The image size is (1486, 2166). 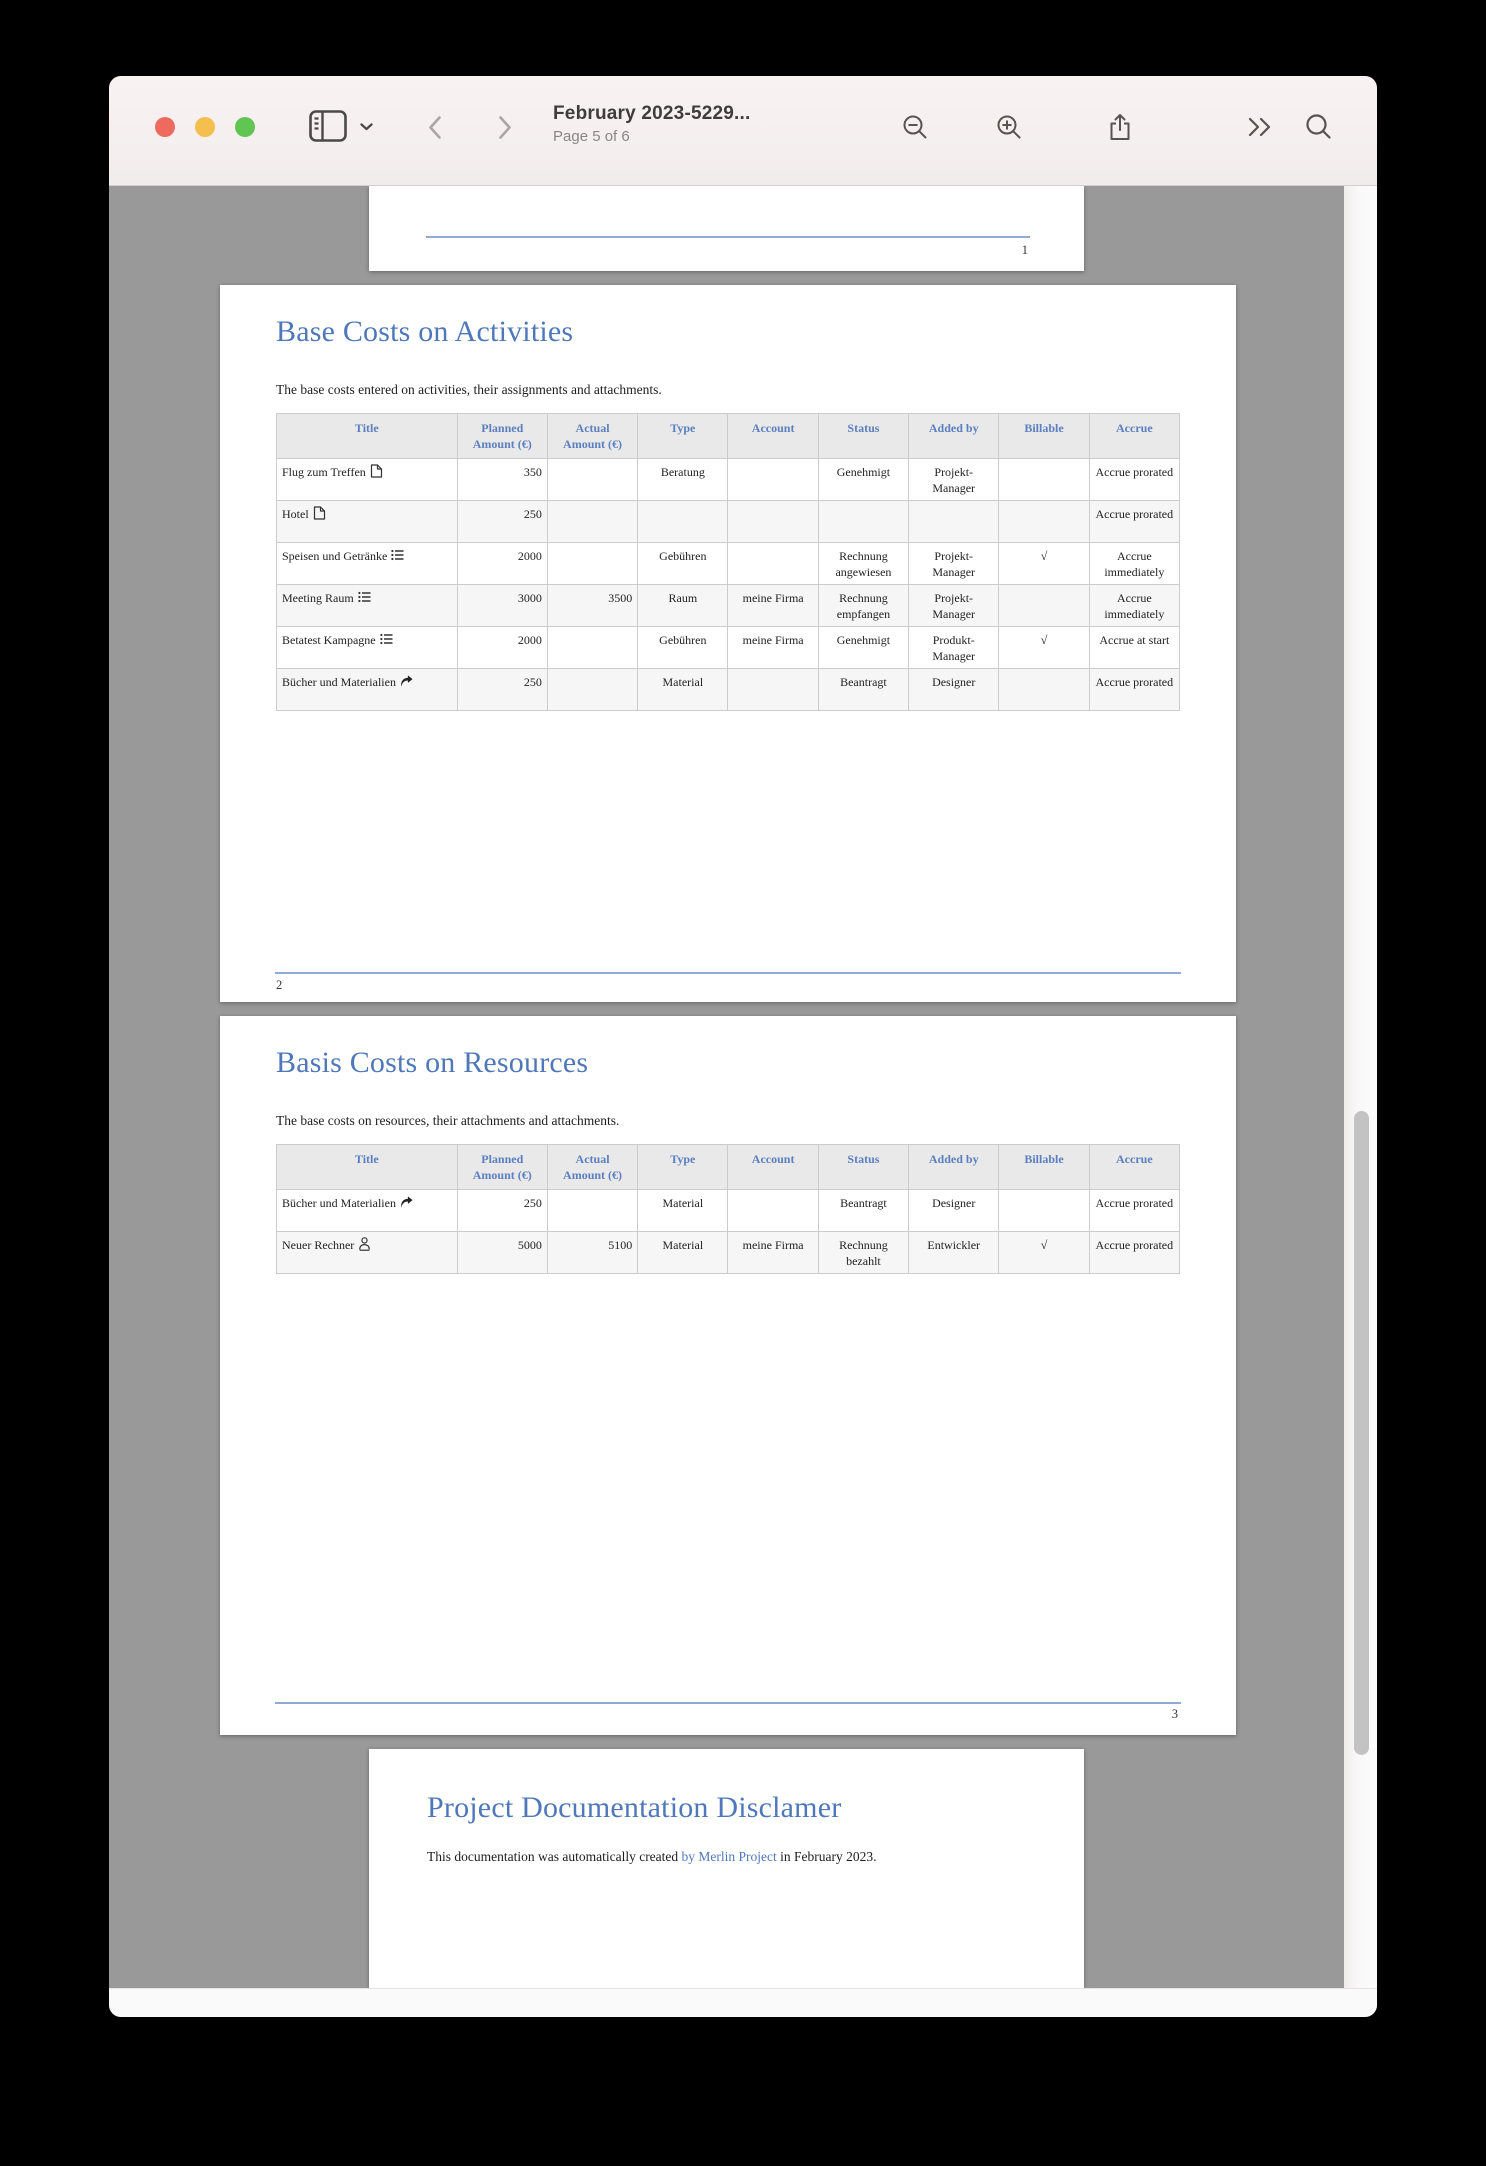 I want to click on cost-title: Meeting Raum, so click(x=319, y=598).